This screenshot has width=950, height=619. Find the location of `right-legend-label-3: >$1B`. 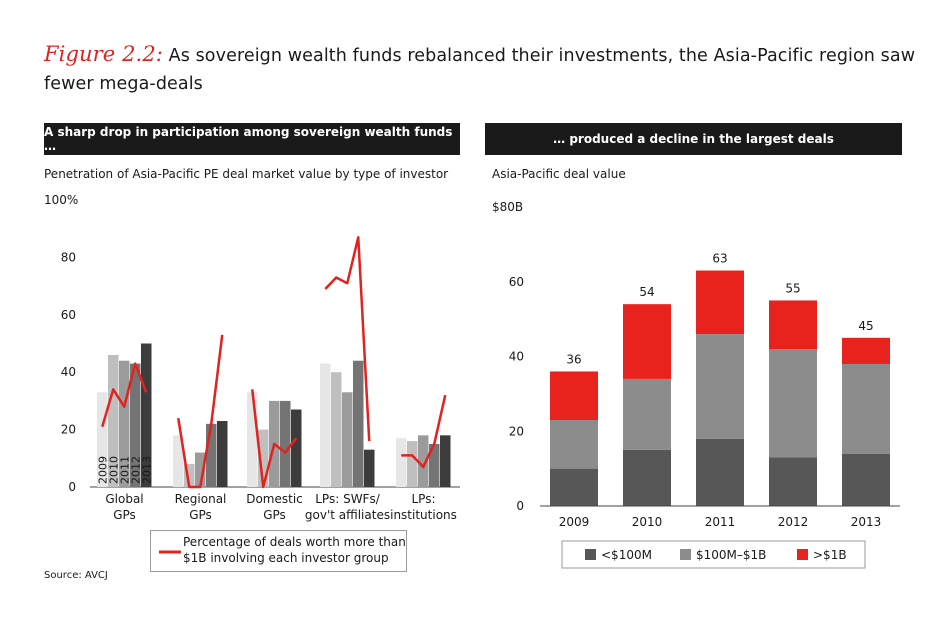

right-legend-label-3: >$1B is located at coordinates (830, 555).